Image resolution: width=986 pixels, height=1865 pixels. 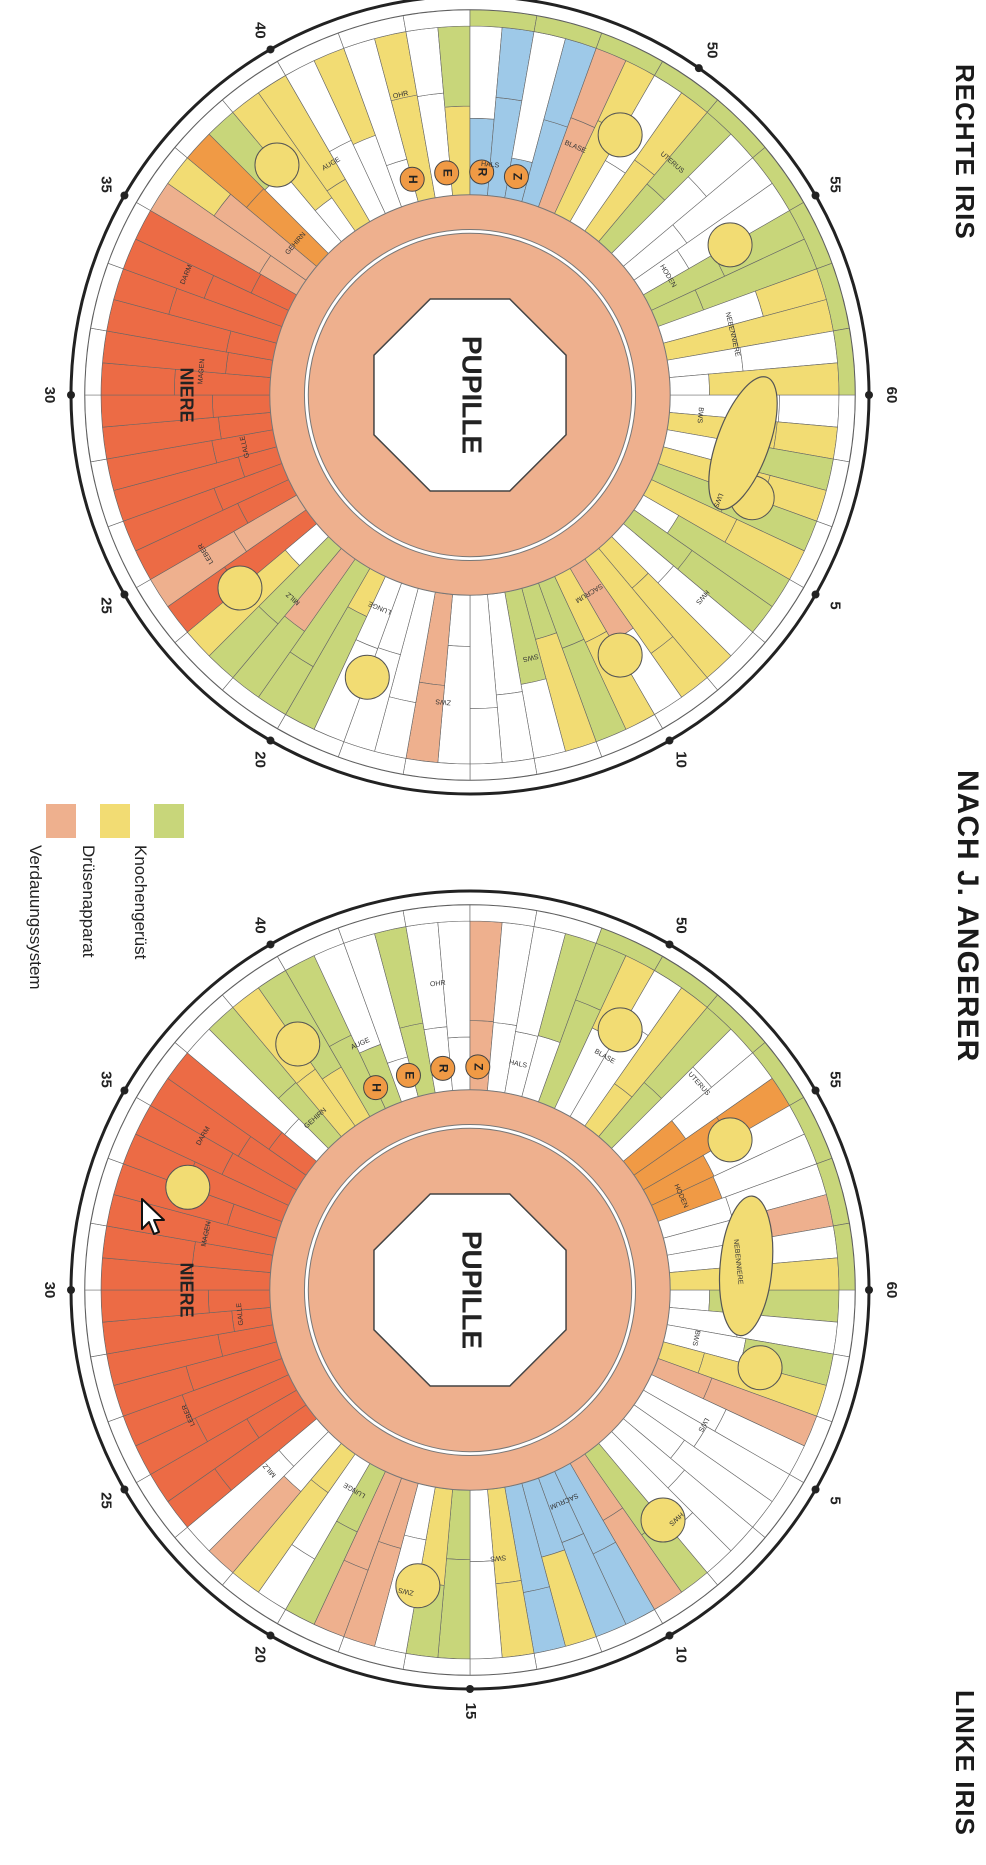 I want to click on mouse-cursor-icon, so click(x=153, y=1216).